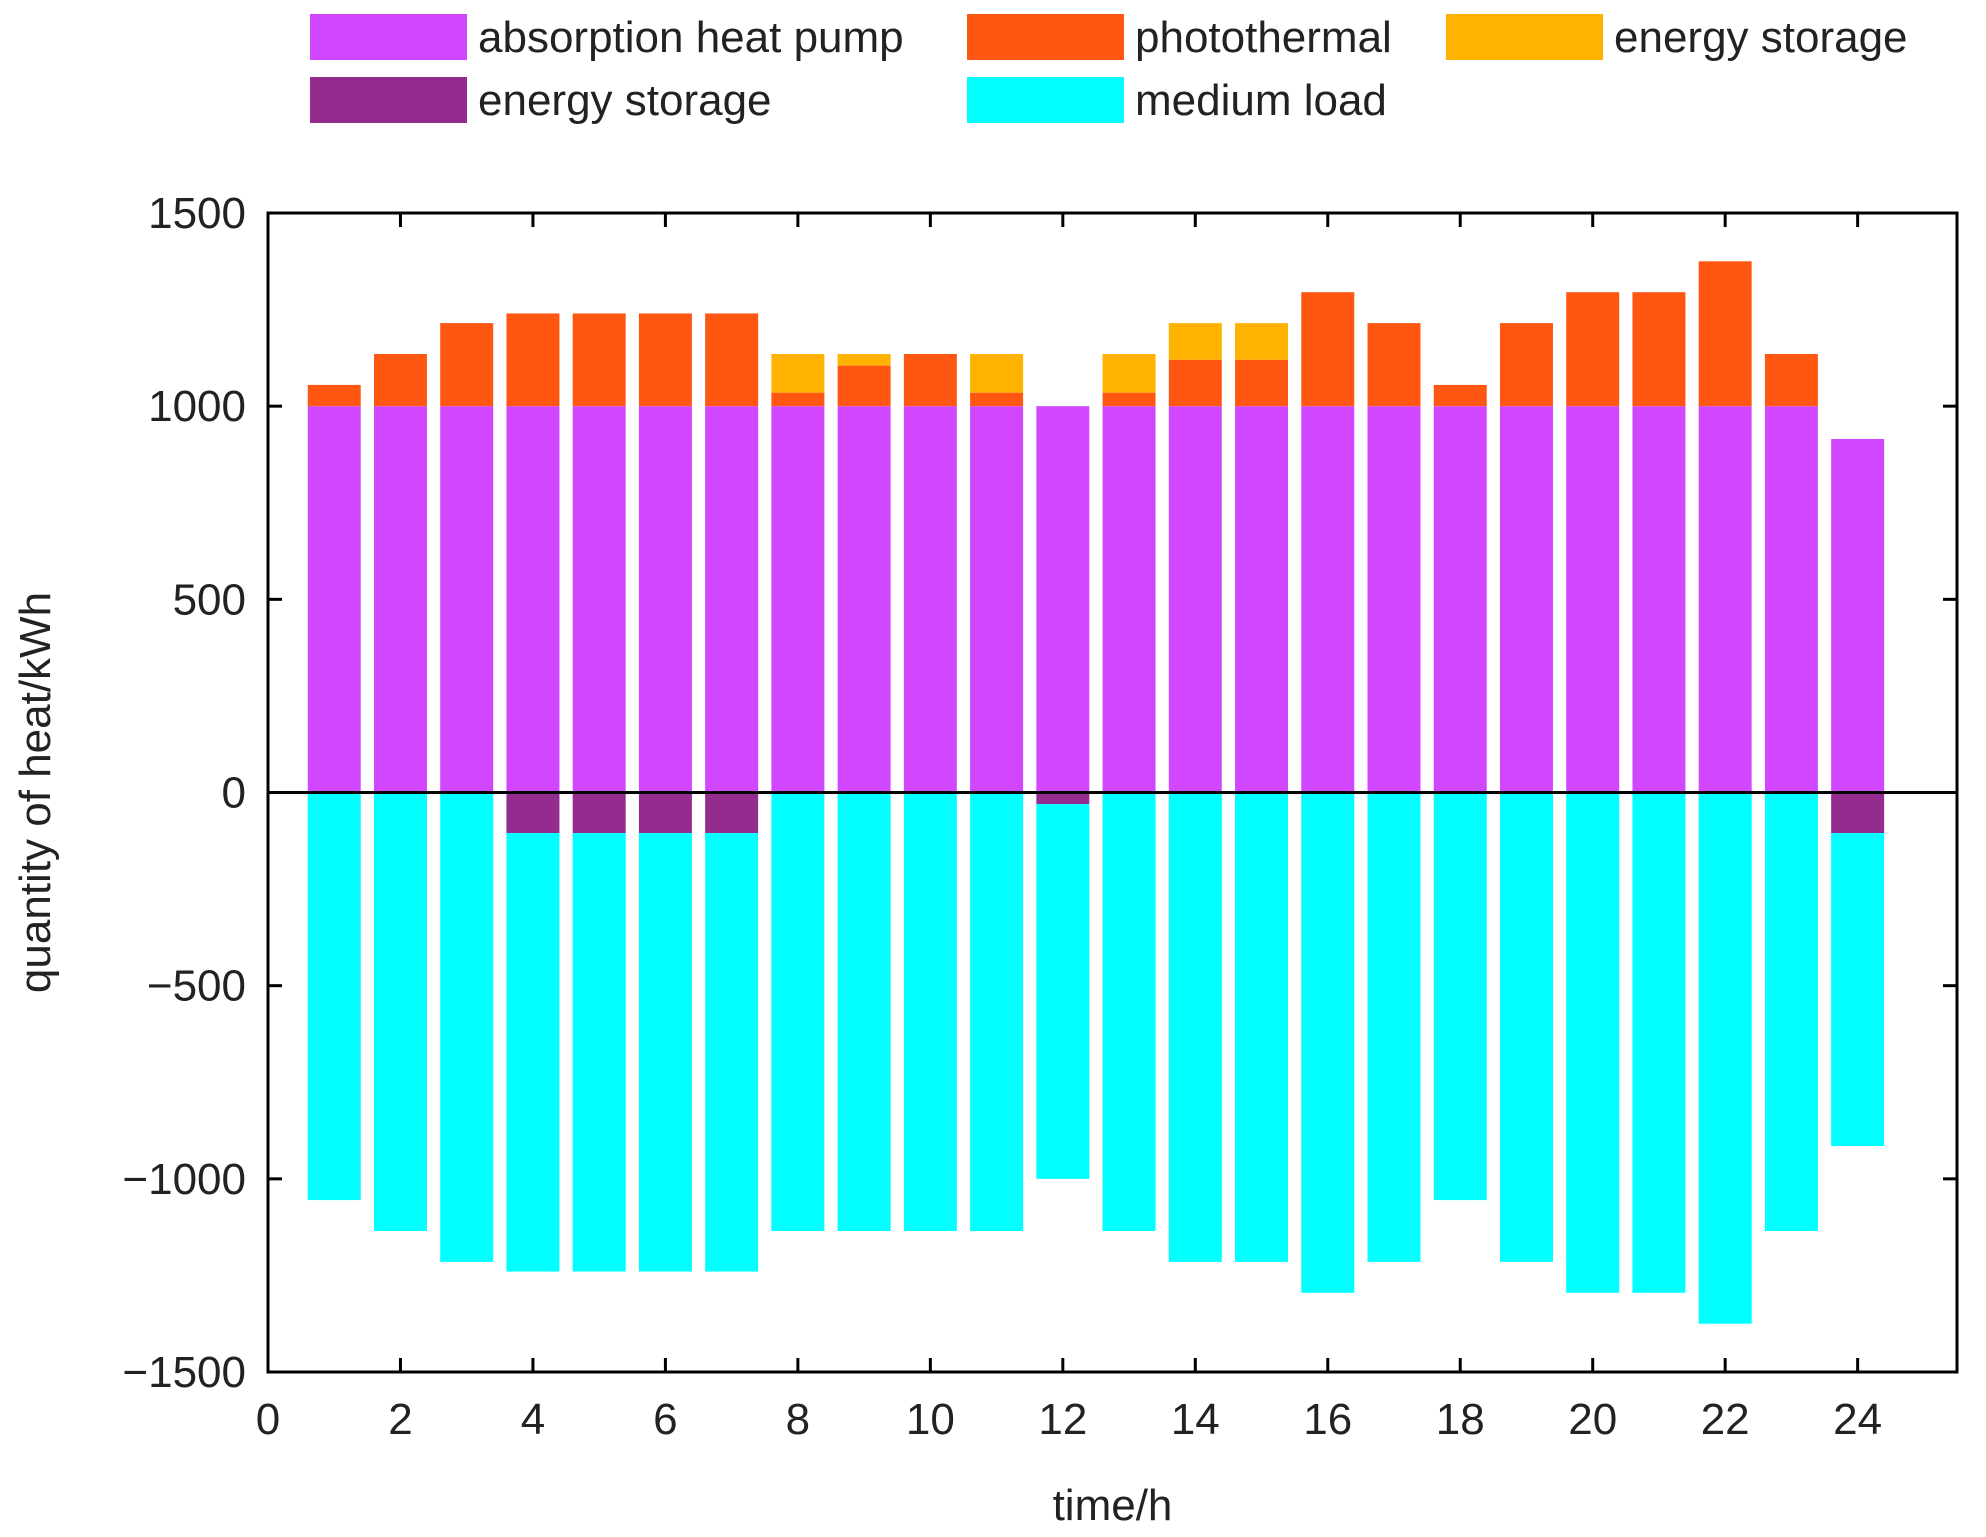  Describe the element at coordinates (334, 395) in the screenshot. I see `bar-series1-t1` at that location.